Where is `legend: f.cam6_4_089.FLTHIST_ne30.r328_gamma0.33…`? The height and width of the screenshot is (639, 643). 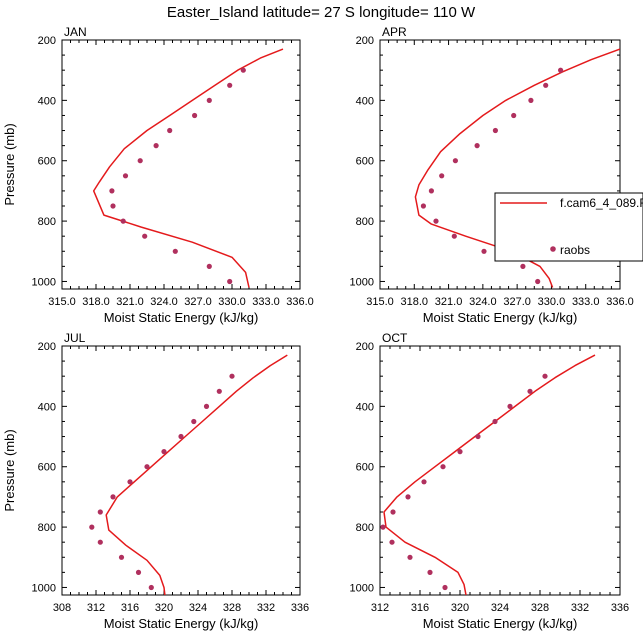 legend: f.cam6_4_089.FLTHIST_ne30.r328_gamma0.33… is located at coordinates (568, 227).